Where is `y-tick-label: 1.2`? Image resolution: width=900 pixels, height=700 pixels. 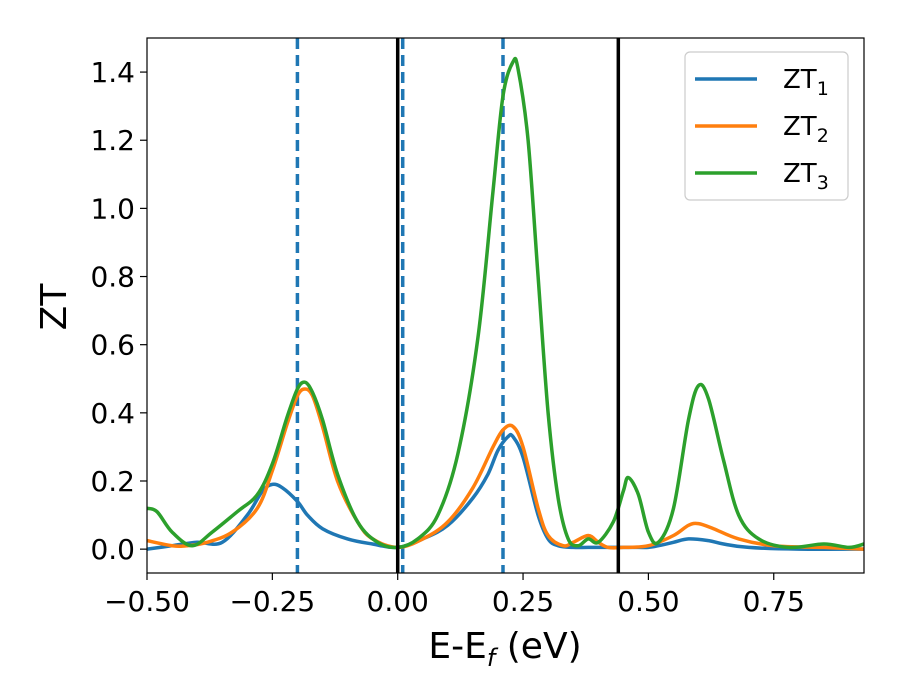 y-tick-label: 1.2 is located at coordinates (112, 140).